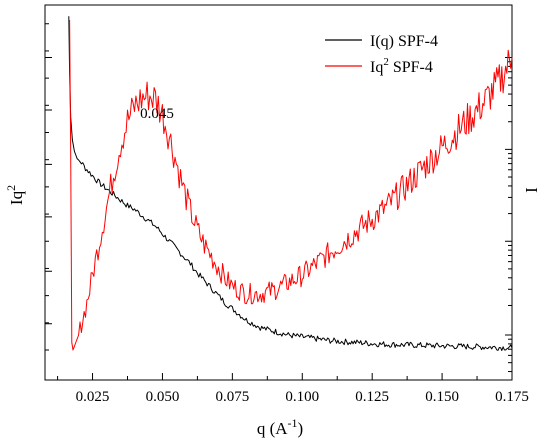  I want to click on x-tick-label: 0.075, so click(232, 397).